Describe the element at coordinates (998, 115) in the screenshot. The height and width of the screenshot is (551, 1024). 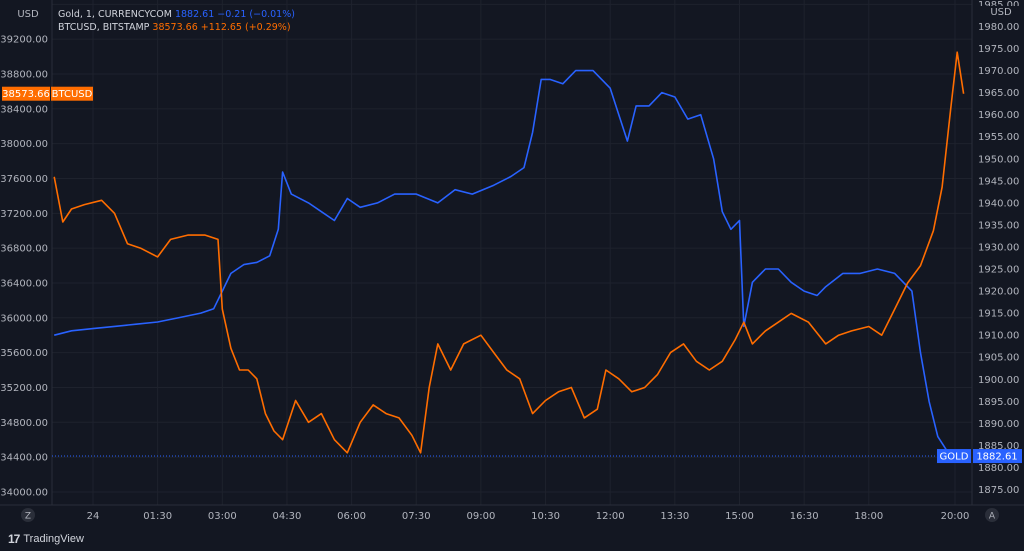
I see `right-axis-tick-label: 1960.00` at that location.